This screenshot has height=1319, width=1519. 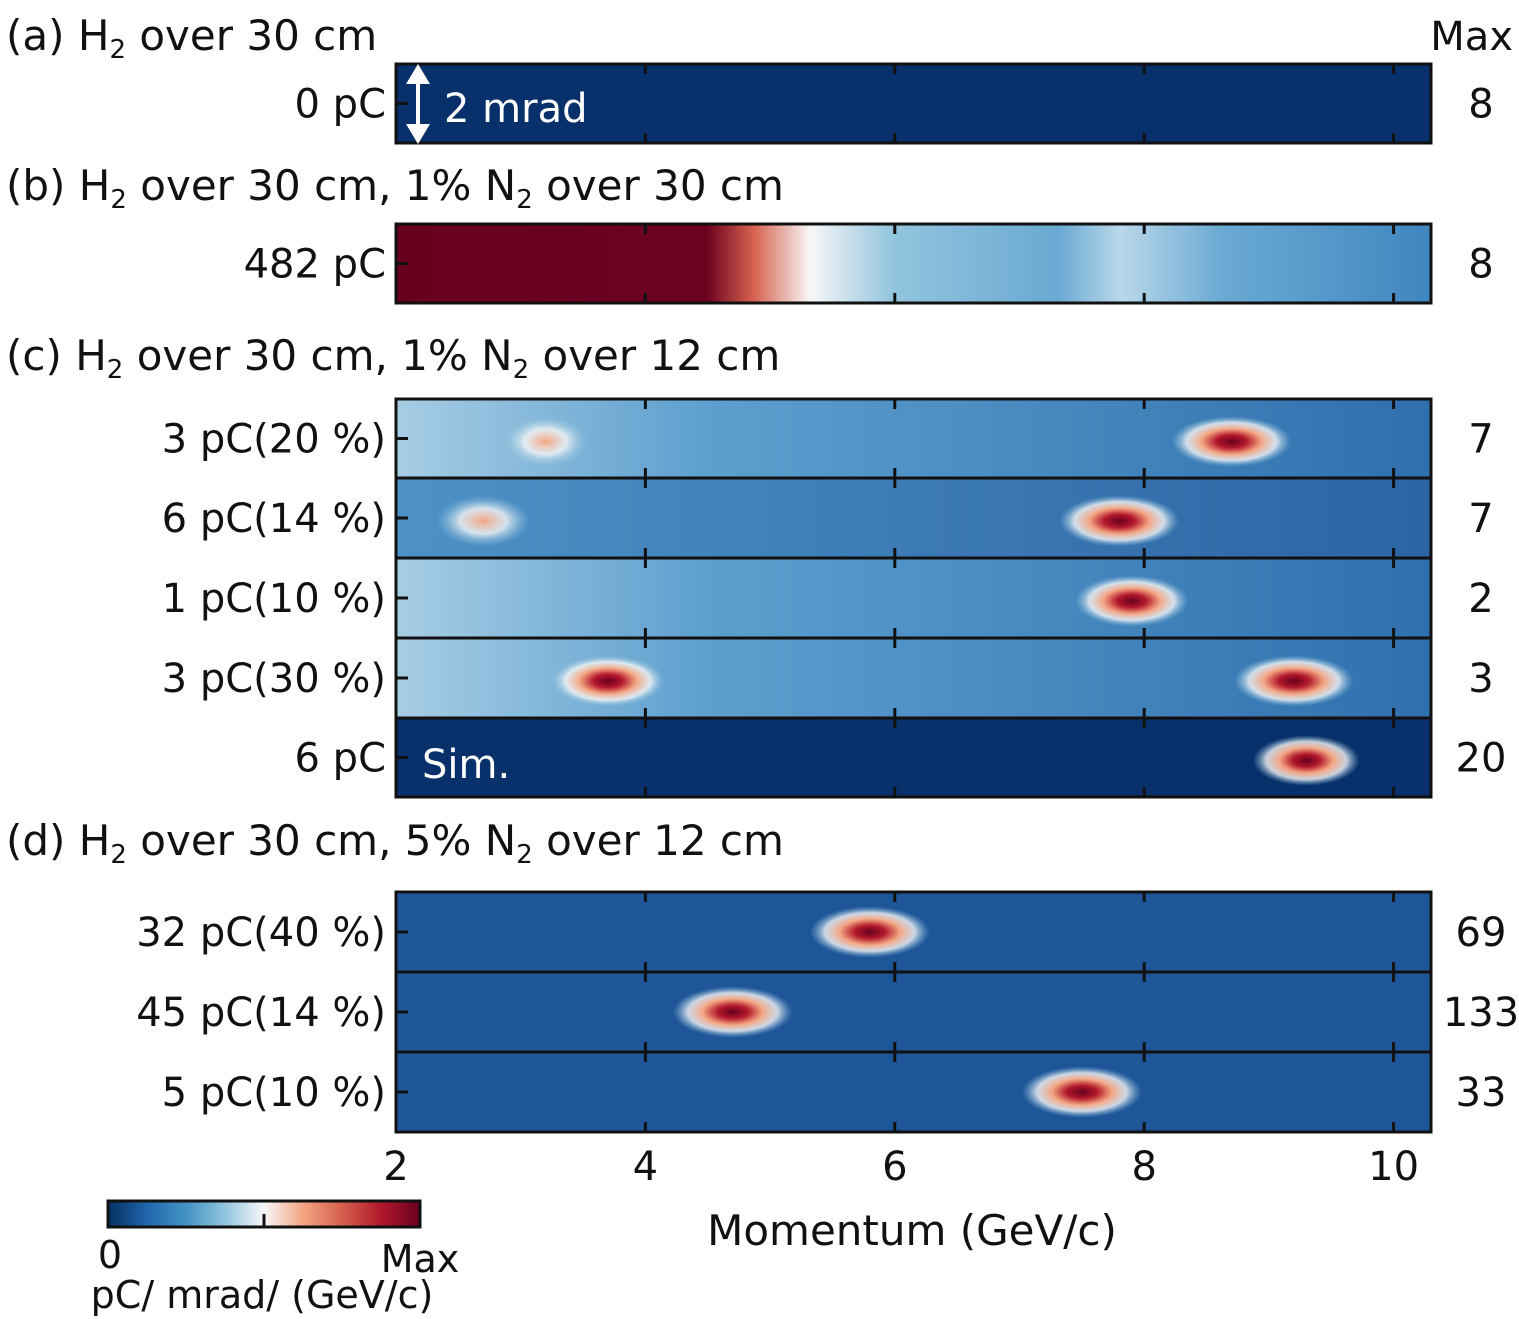 I want to click on max-value: 20, so click(x=1481, y=759).